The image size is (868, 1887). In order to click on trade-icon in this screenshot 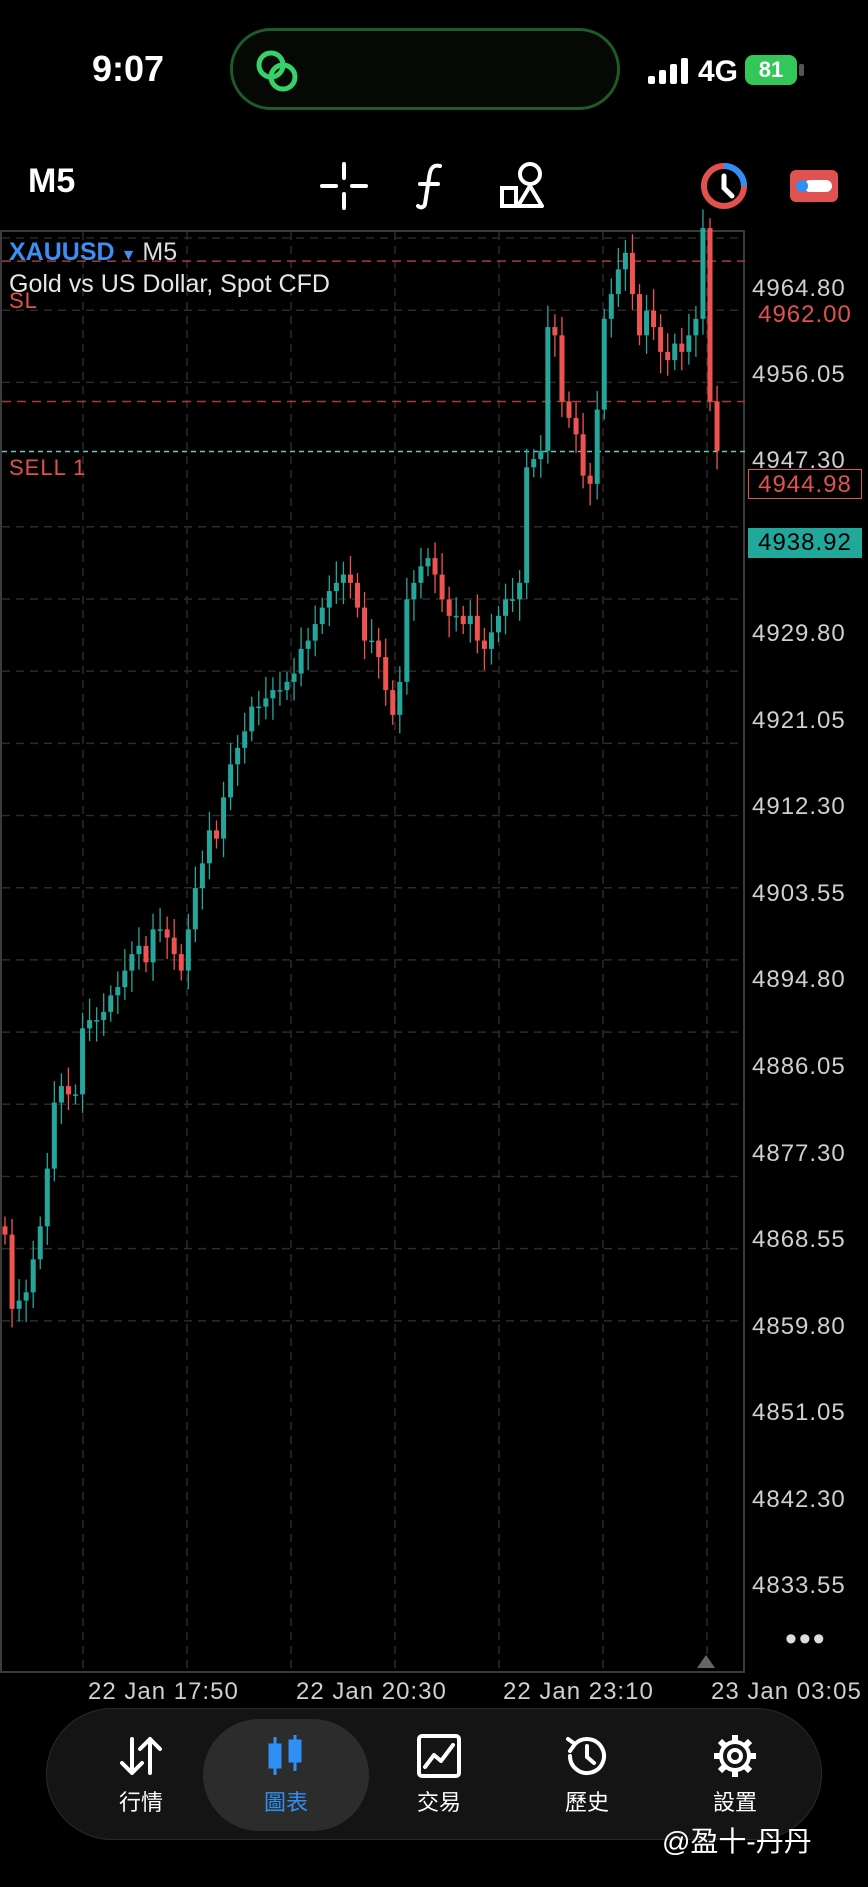, I will do `click(439, 1756)`.